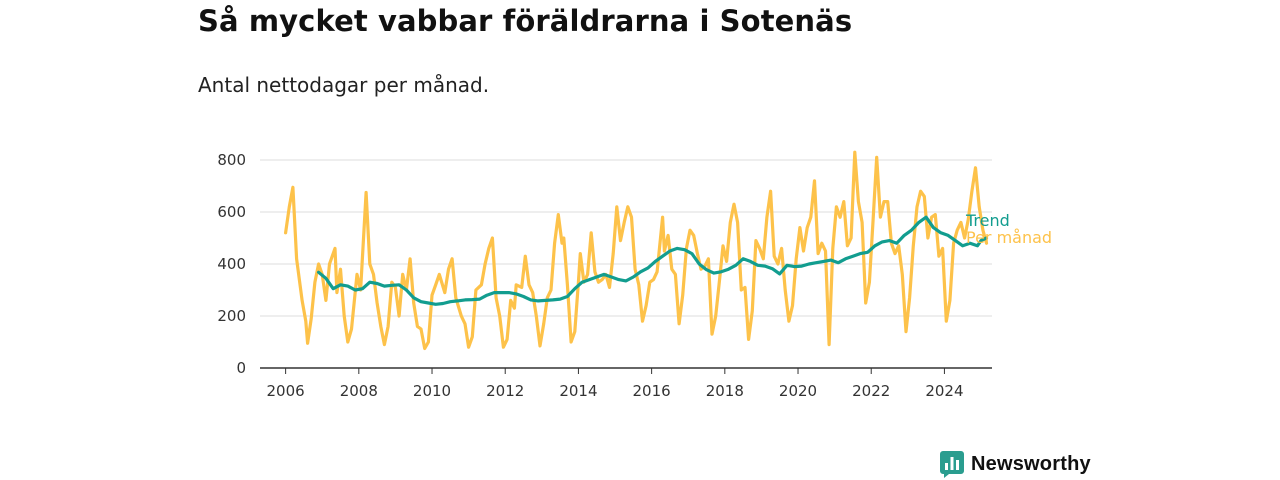  I want to click on brand-logo: Newsworthy, so click(1015, 464).